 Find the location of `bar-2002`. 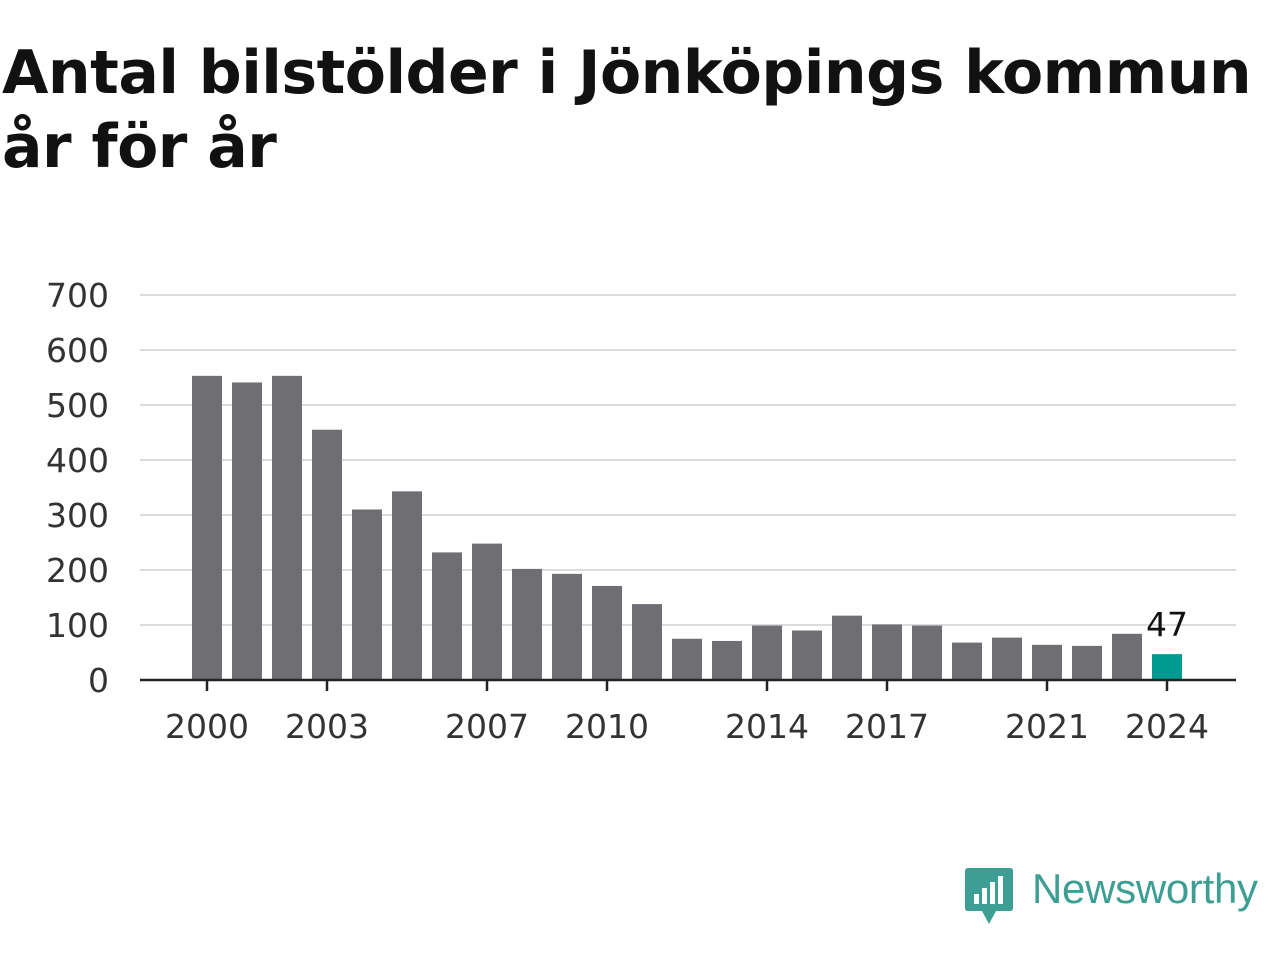

bar-2002 is located at coordinates (287, 527).